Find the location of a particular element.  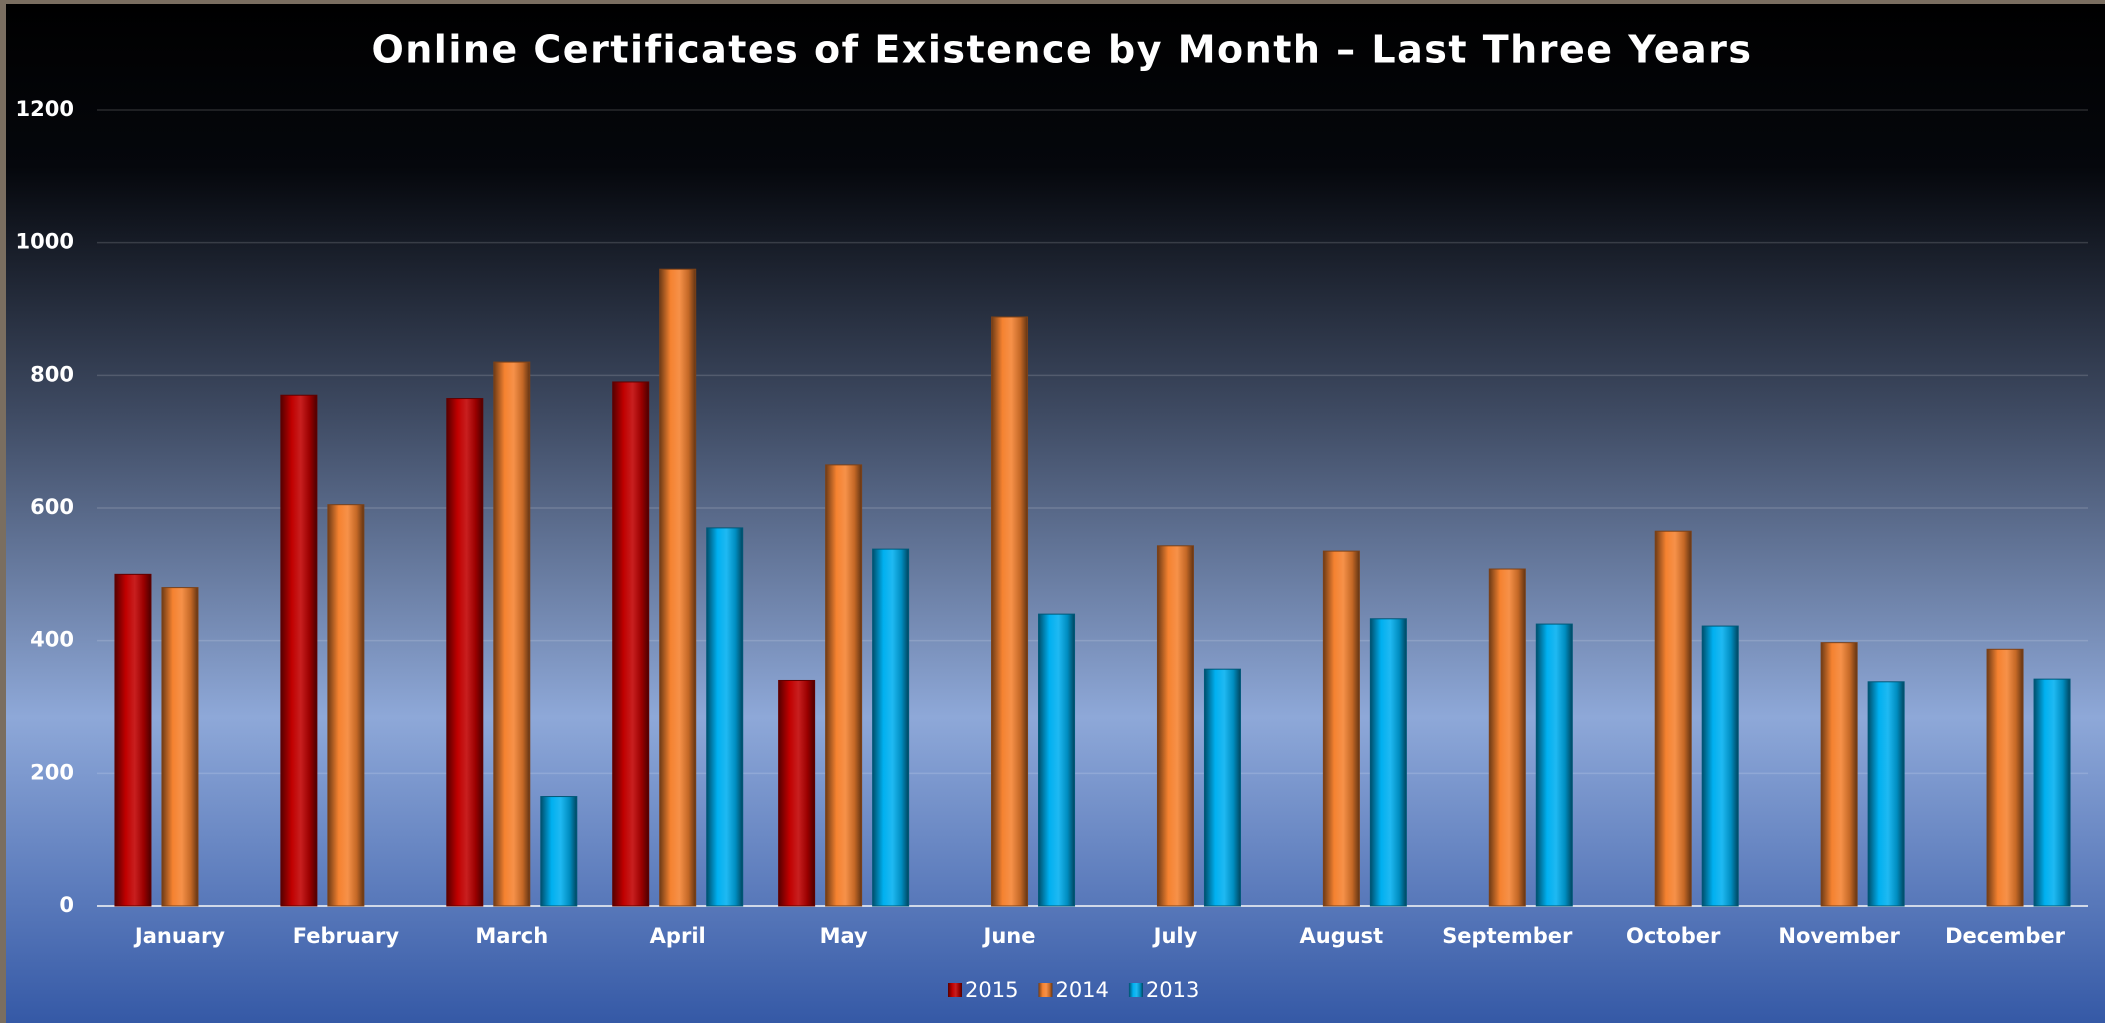

y-tick-label: 1200 is located at coordinates (45, 109).